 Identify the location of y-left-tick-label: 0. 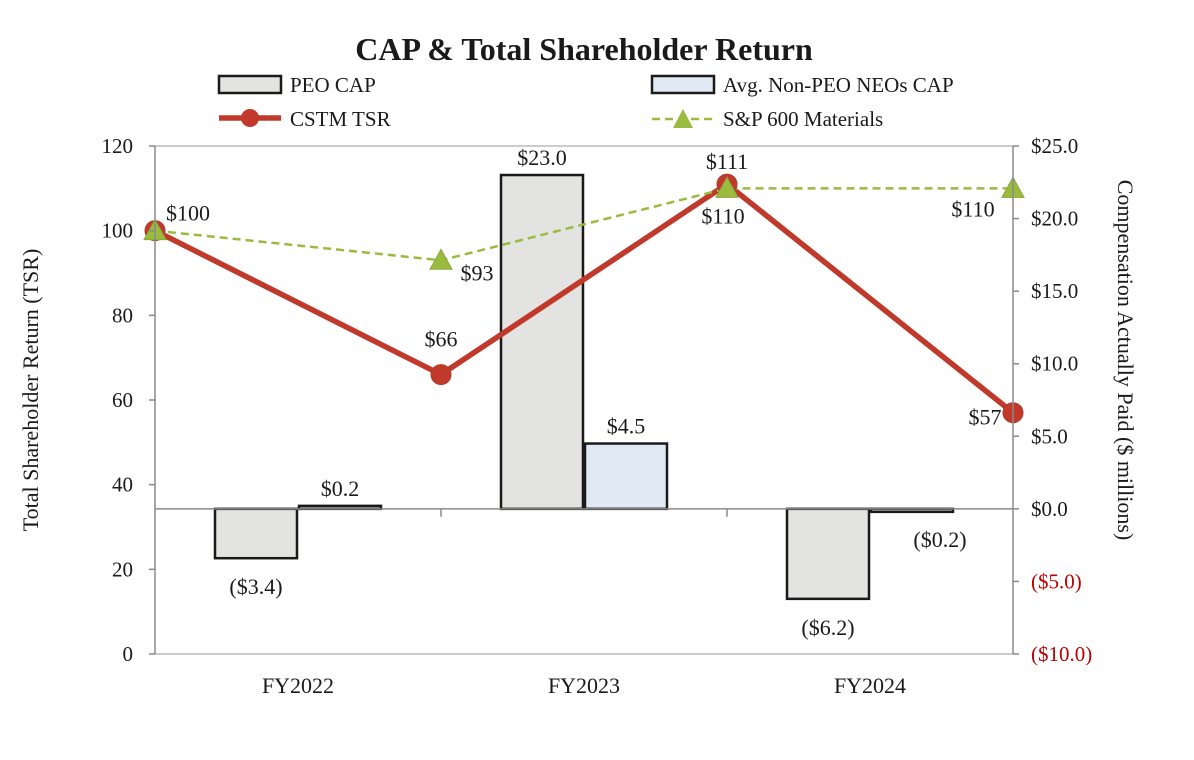
(128, 654).